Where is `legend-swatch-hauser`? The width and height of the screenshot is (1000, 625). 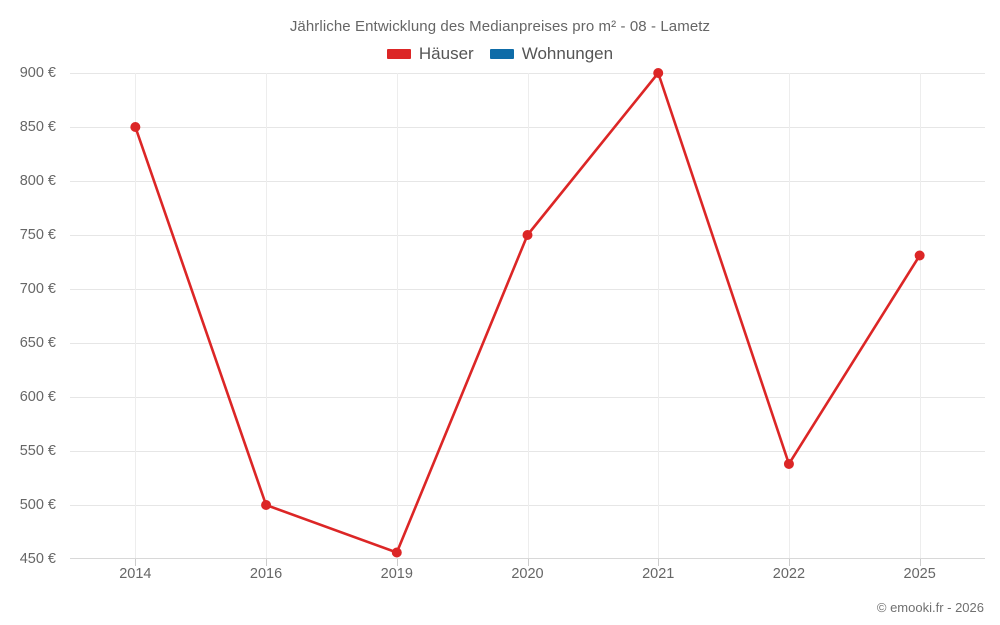
legend-swatch-hauser is located at coordinates (398, 54).